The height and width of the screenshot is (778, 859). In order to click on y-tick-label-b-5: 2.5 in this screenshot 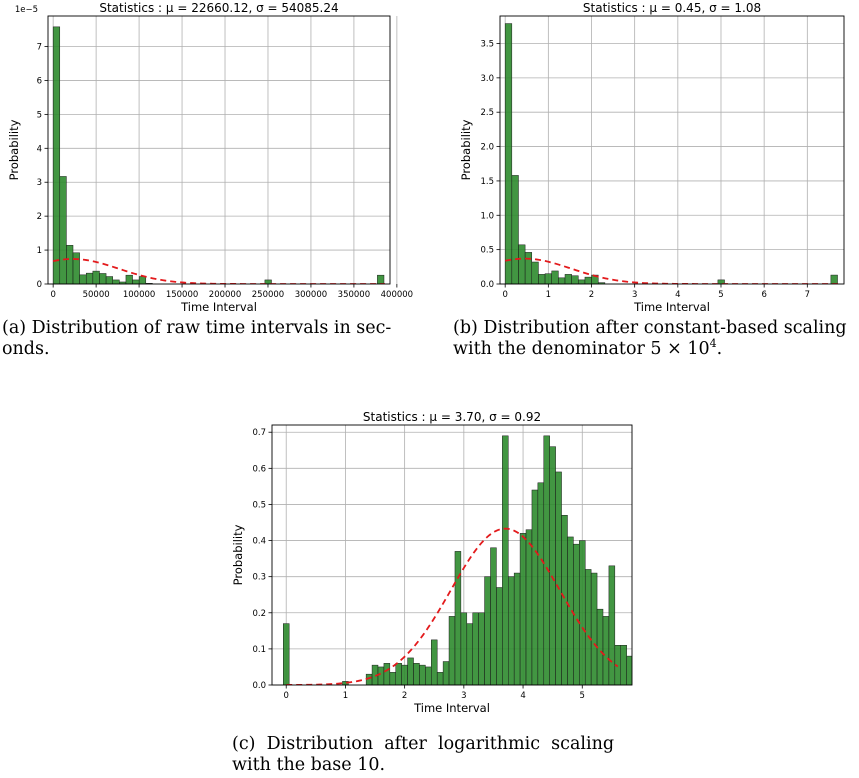, I will do `click(487, 113)`.